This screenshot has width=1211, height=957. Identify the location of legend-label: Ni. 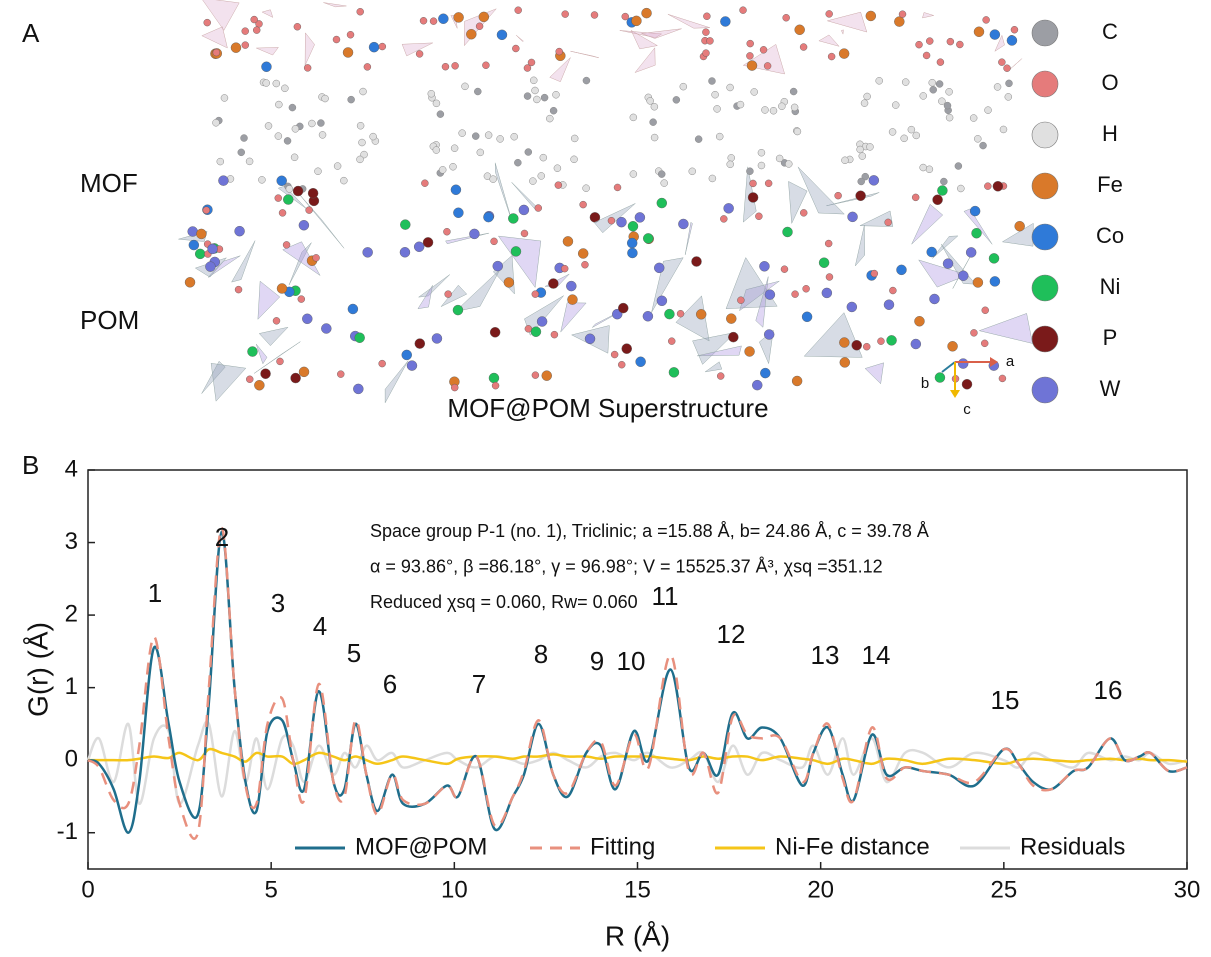
(1110, 286).